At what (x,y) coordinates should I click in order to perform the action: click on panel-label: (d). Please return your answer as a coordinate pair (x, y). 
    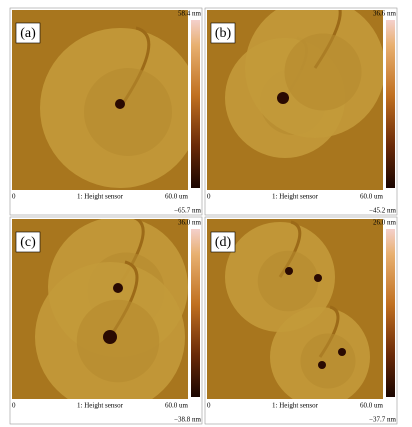
    Looking at the image, I should click on (223, 242).